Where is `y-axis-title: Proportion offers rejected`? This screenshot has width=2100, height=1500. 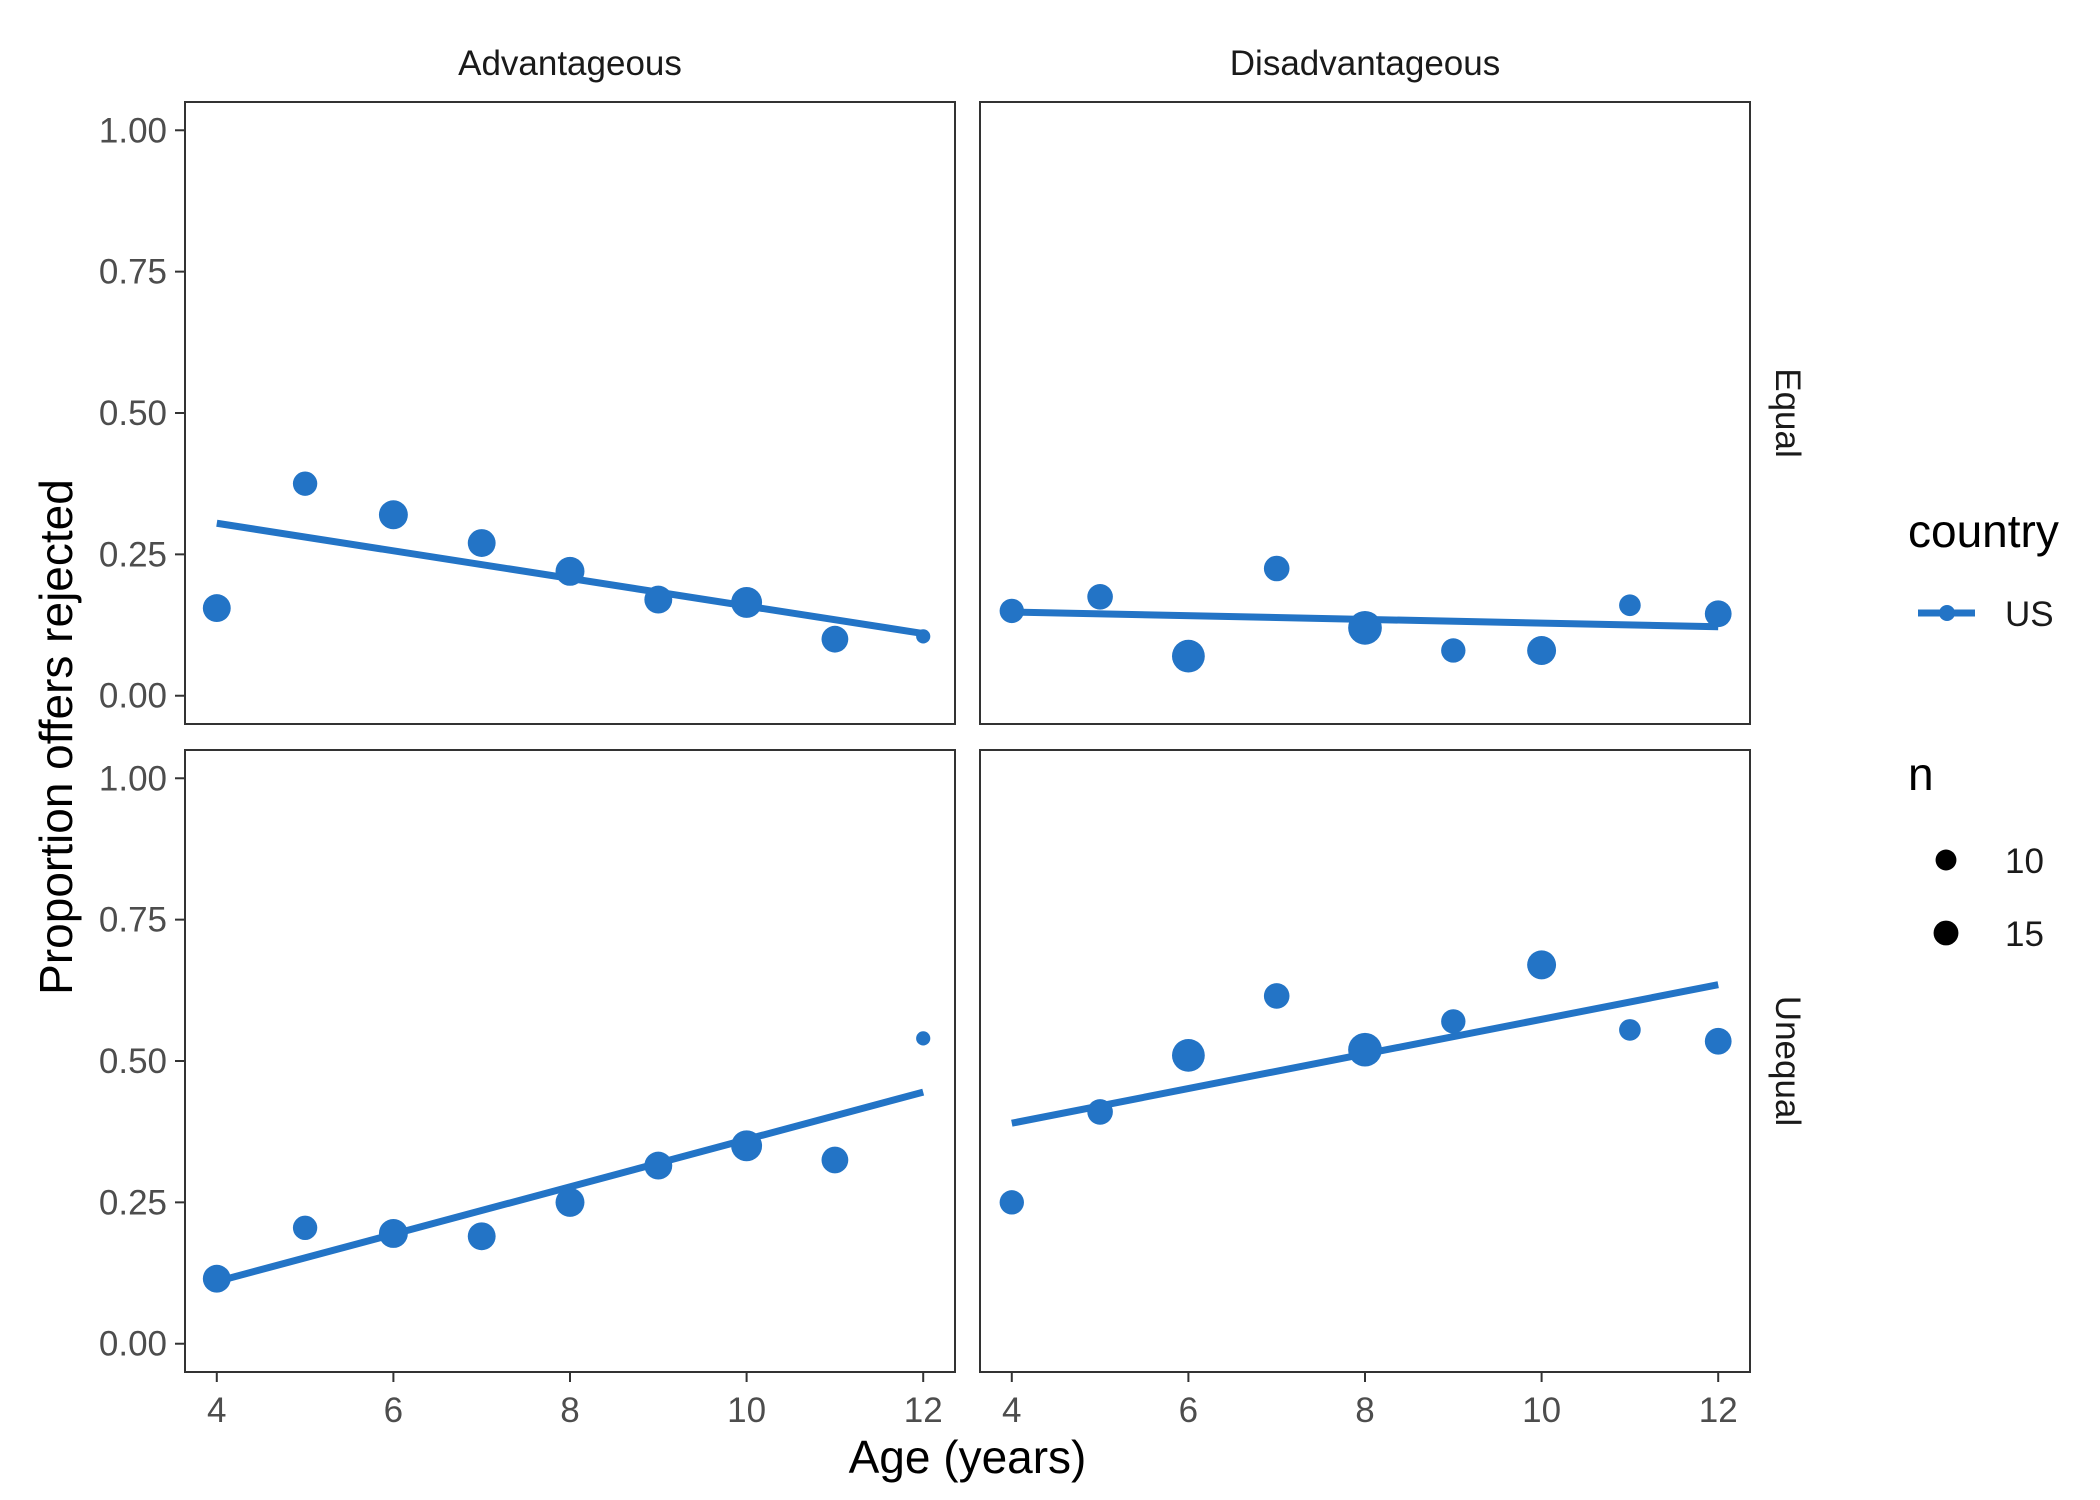
y-axis-title: Proportion offers rejected is located at coordinates (56, 737).